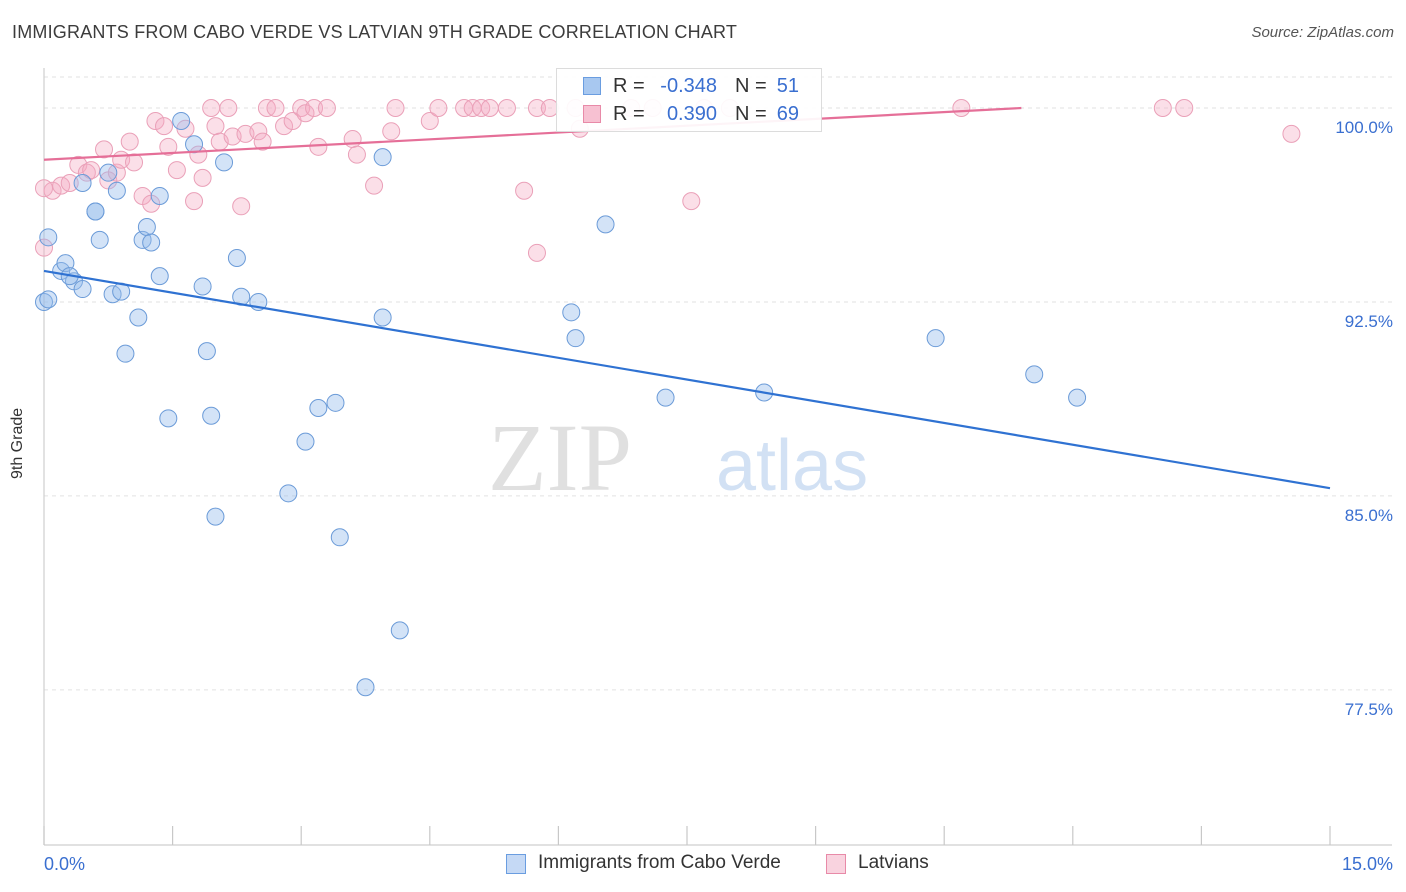 The height and width of the screenshot is (892, 1406). Describe the element at coordinates (1322, 32) in the screenshot. I see `source-label: Source: ZipAtlas.com` at that location.